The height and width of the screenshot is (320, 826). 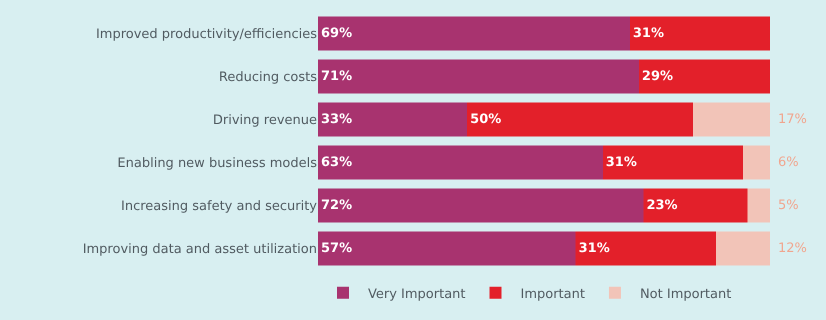 What do you see at coordinates (219, 206) in the screenshot?
I see `y-tick-label: Increasing safety and security` at bounding box center [219, 206].